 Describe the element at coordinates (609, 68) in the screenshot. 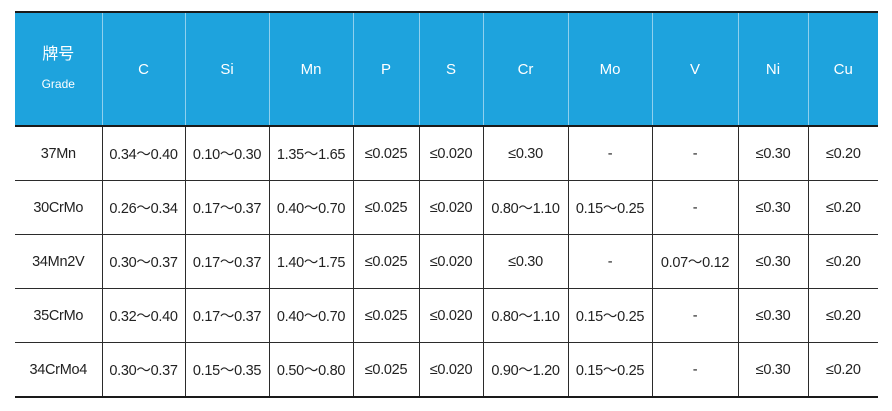

I see `header-mo: Mo` at that location.